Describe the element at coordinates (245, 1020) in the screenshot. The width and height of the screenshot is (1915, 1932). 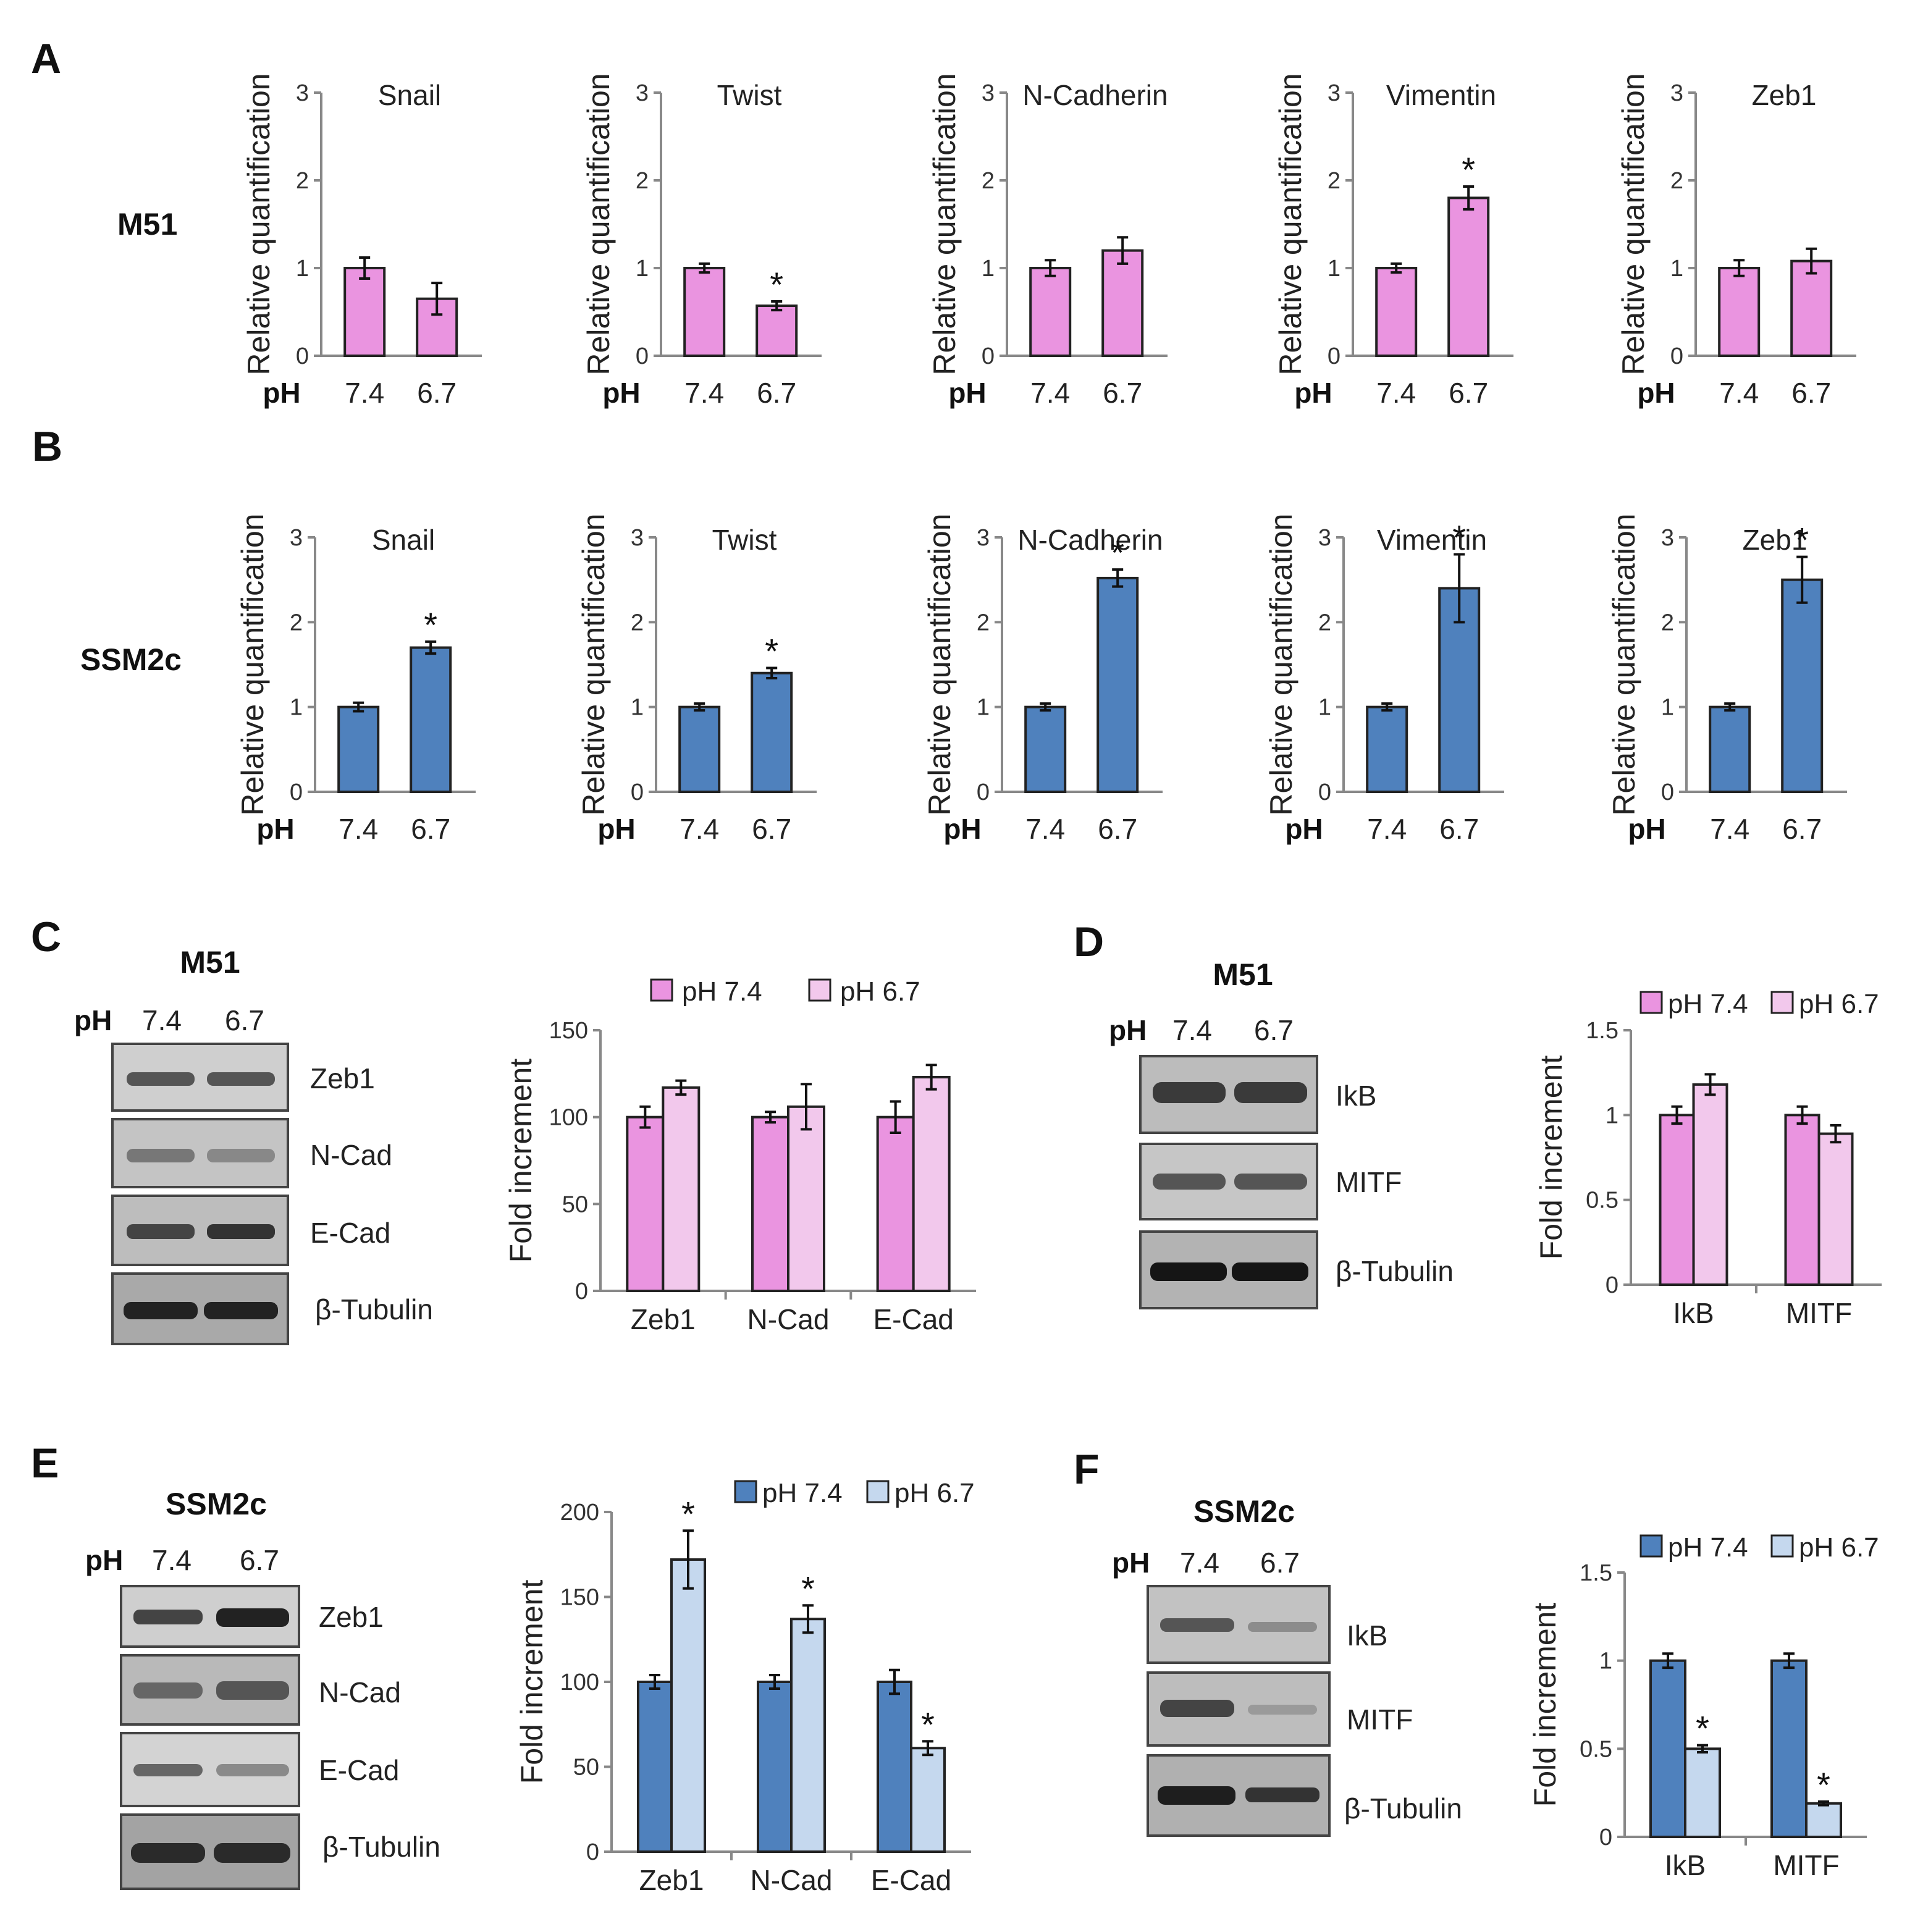
I see `blot-c-ph-67: 6.7` at that location.